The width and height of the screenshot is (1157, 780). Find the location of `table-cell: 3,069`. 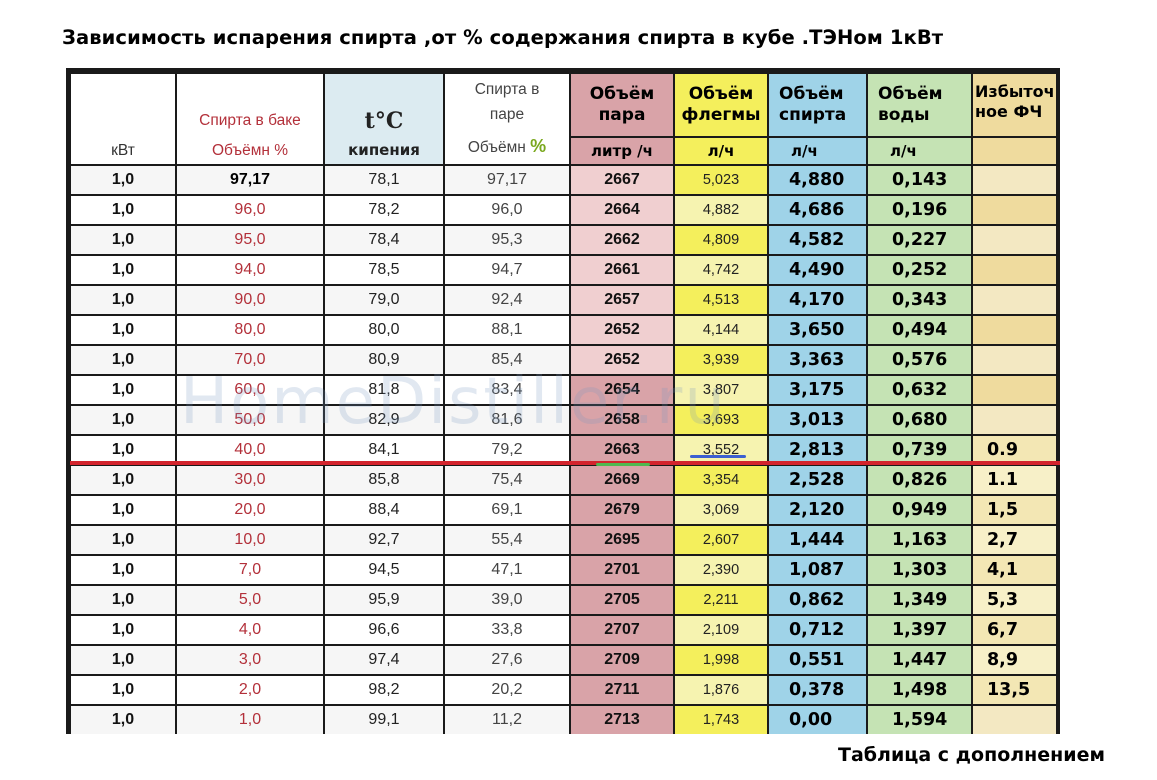

table-cell: 3,069 is located at coordinates (721, 510).